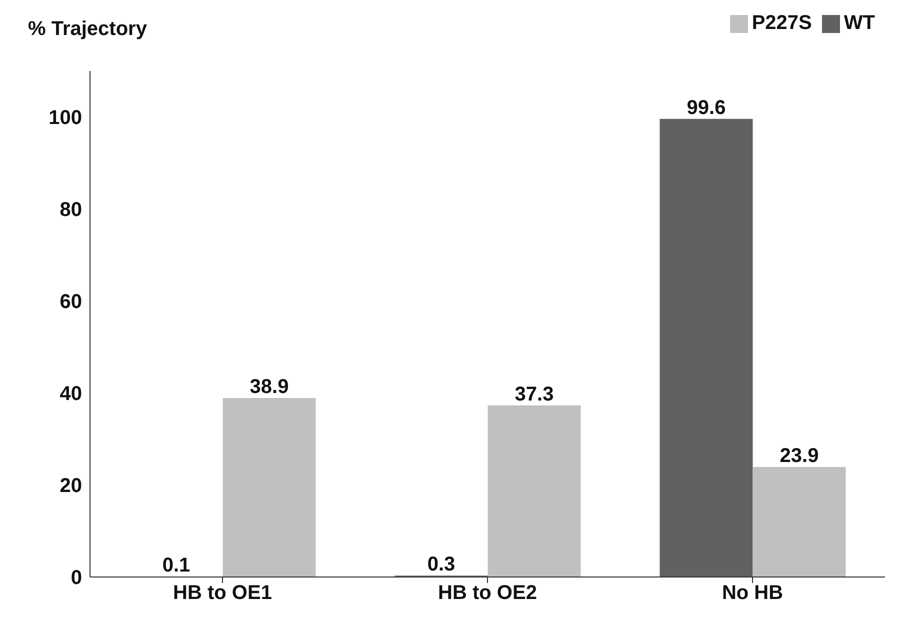  I want to click on data-label: 0.3, so click(441, 565).